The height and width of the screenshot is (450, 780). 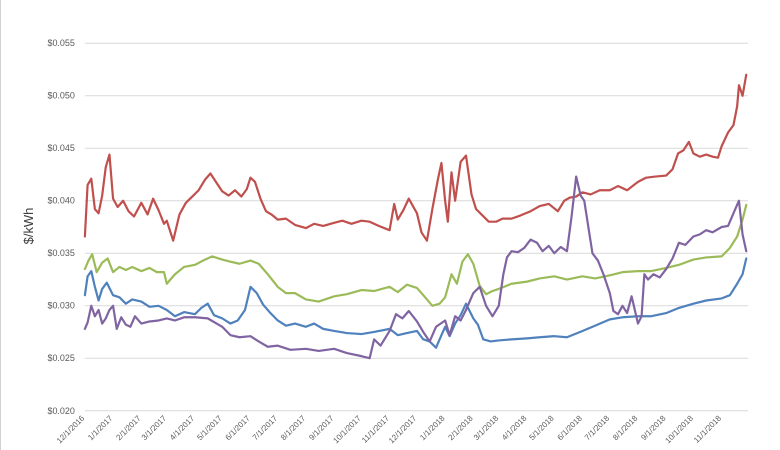 I want to click on x-tick-label: 4/1/2018, so click(x=514, y=427).